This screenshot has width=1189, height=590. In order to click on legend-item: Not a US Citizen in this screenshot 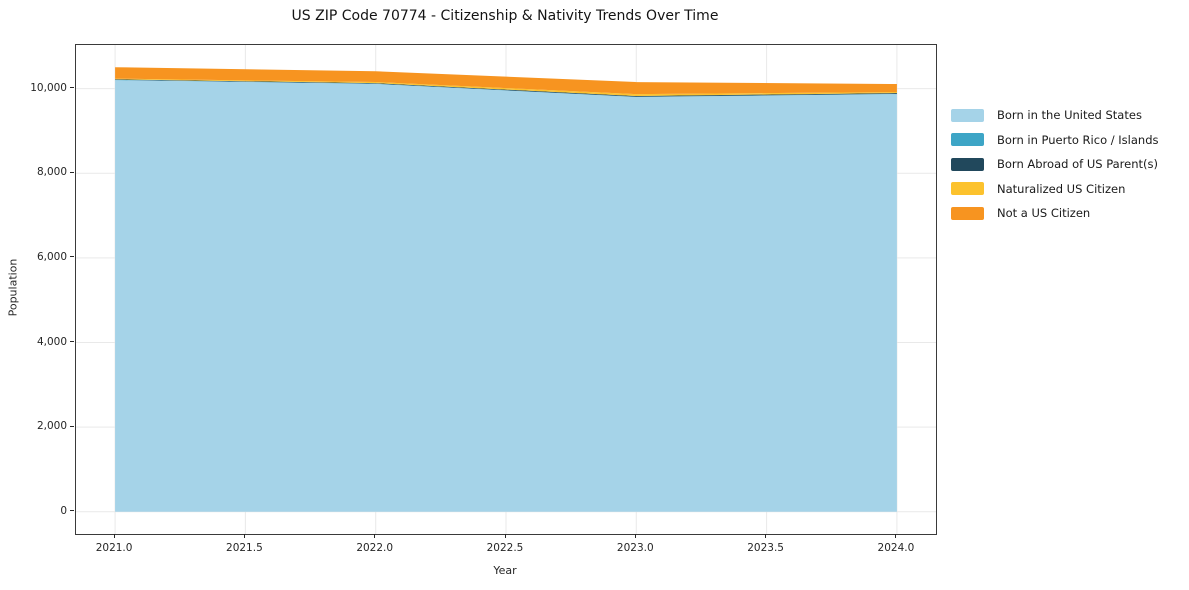, I will do `click(1055, 213)`.